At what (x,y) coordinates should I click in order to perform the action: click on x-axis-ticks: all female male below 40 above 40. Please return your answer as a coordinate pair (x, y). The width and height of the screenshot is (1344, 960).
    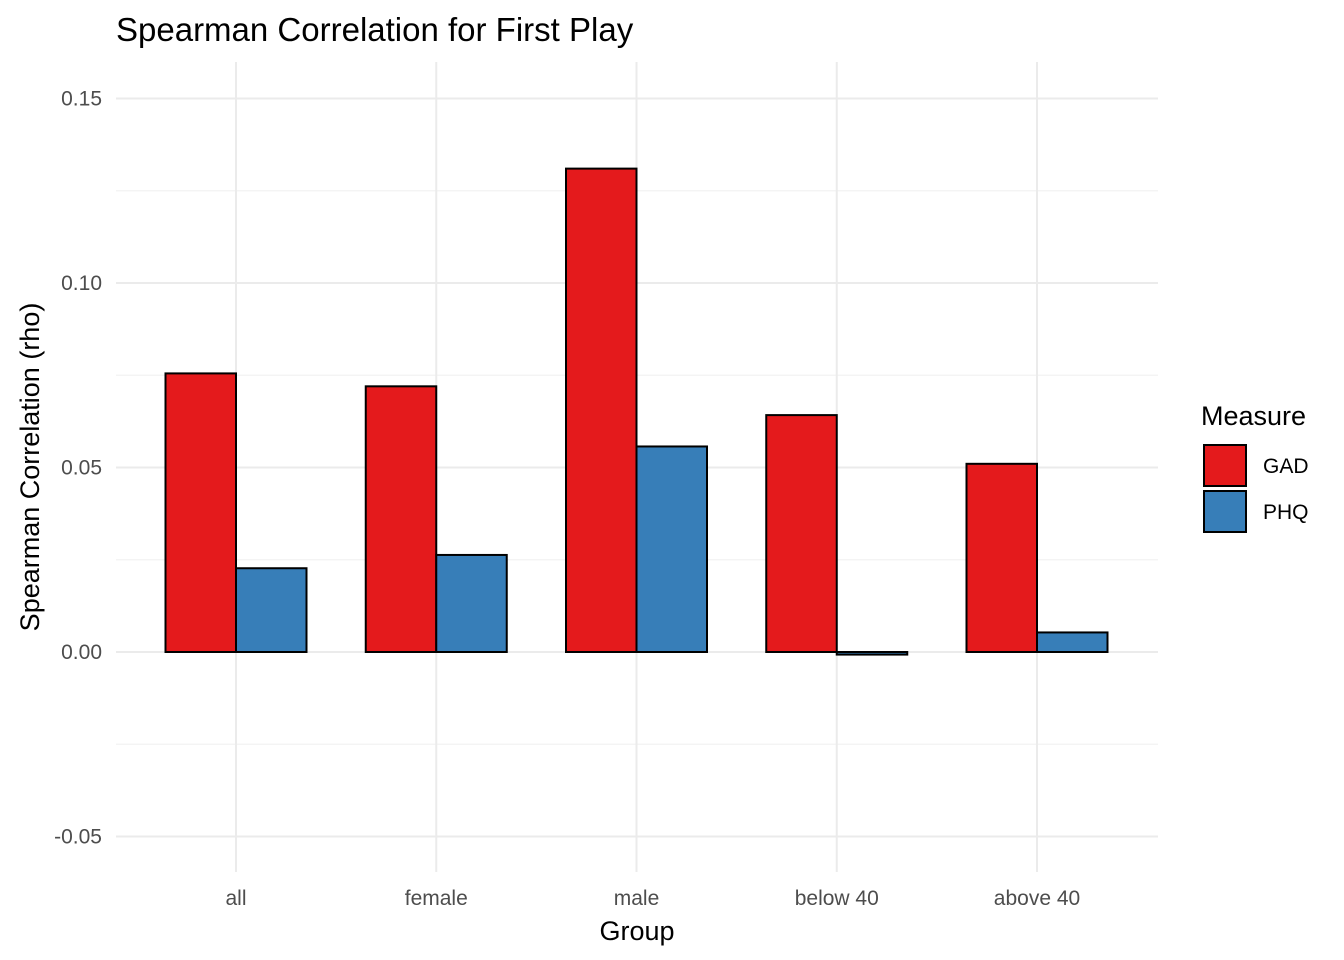
    Looking at the image, I should click on (652, 898).